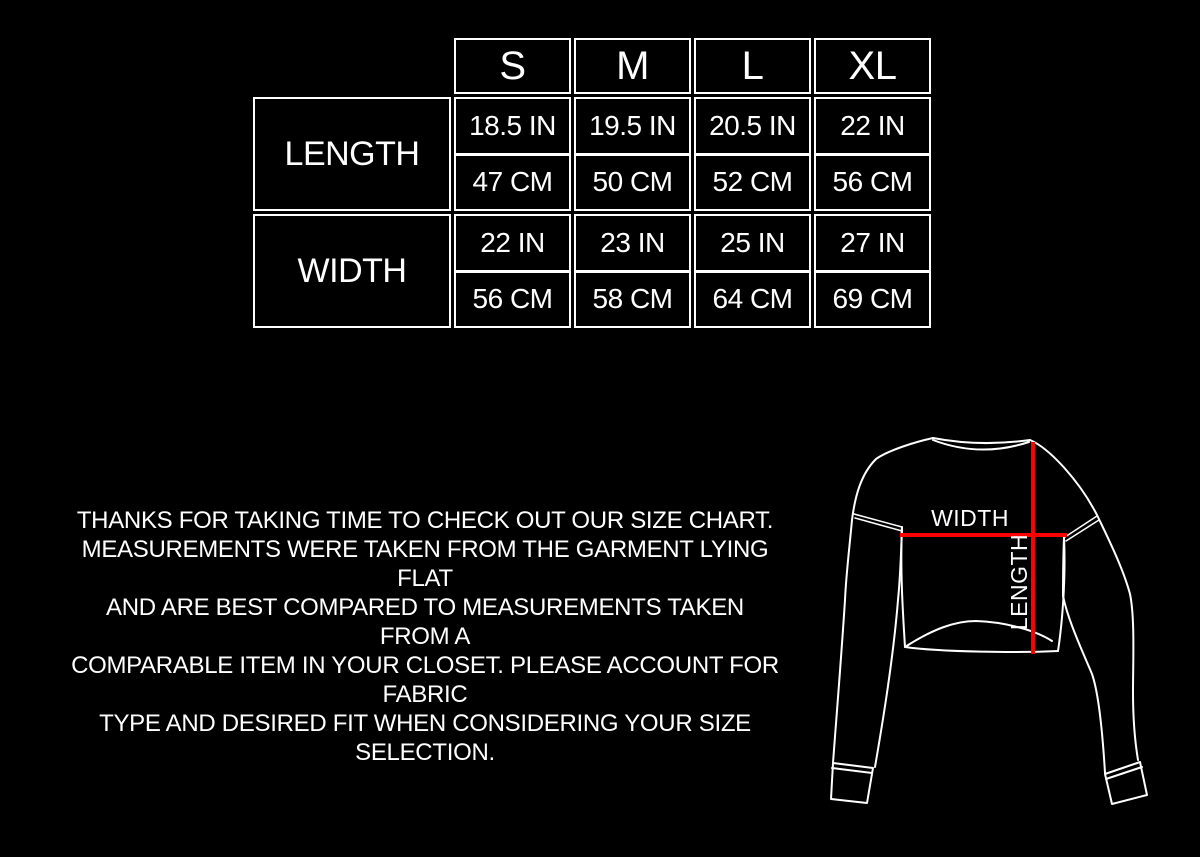 The image size is (1200, 857). What do you see at coordinates (1126, 783) in the screenshot?
I see `right-cuff-outline` at bounding box center [1126, 783].